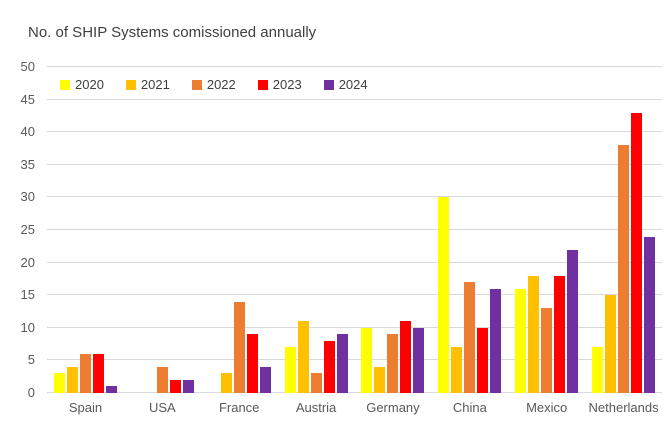 The width and height of the screenshot is (672, 436). What do you see at coordinates (172, 32) in the screenshot?
I see `chart-title: No. of SHIP Systems comissioned annually` at bounding box center [172, 32].